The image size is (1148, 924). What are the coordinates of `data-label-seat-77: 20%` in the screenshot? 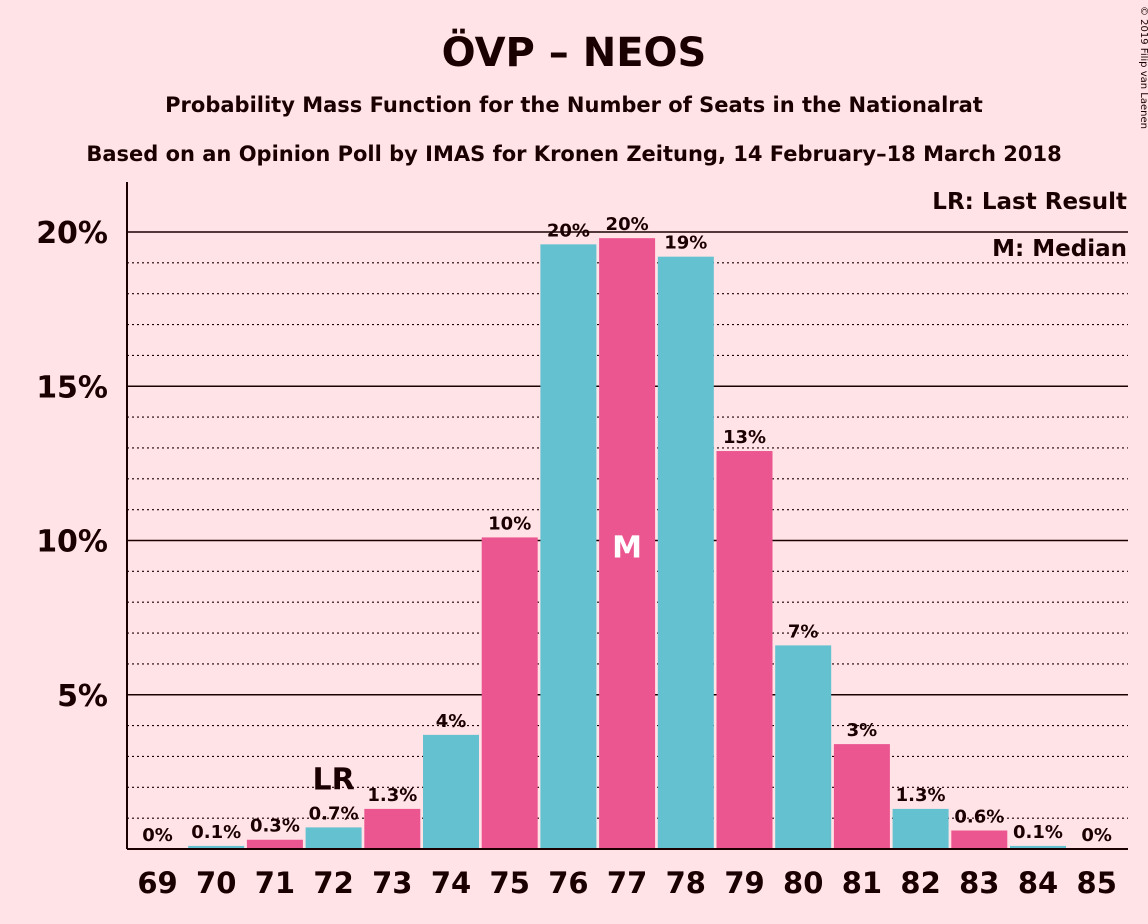 It's located at (627, 224).